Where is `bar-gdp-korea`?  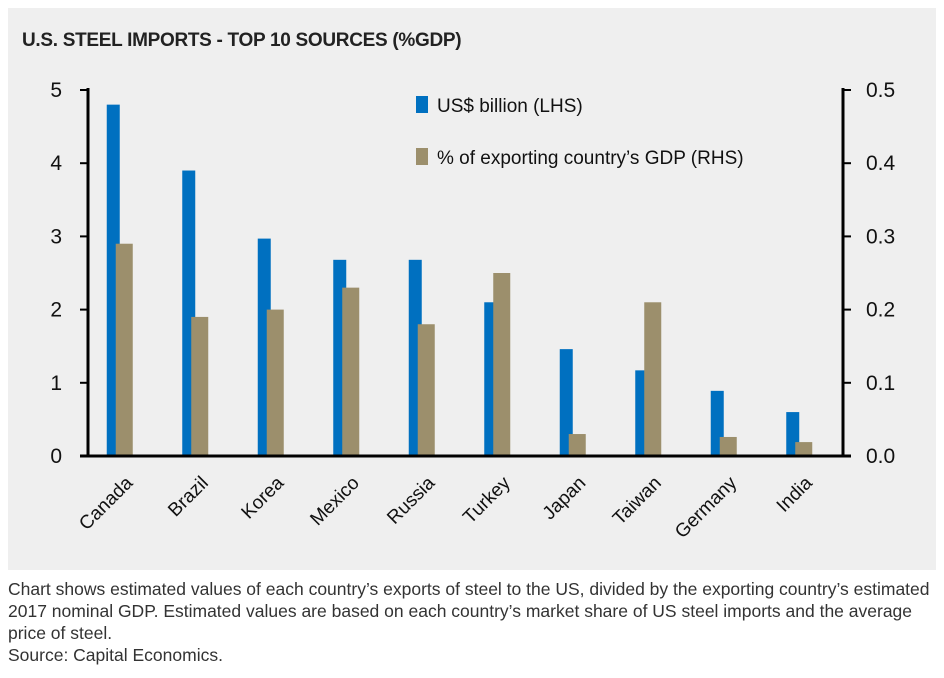
bar-gdp-korea is located at coordinates (275, 382).